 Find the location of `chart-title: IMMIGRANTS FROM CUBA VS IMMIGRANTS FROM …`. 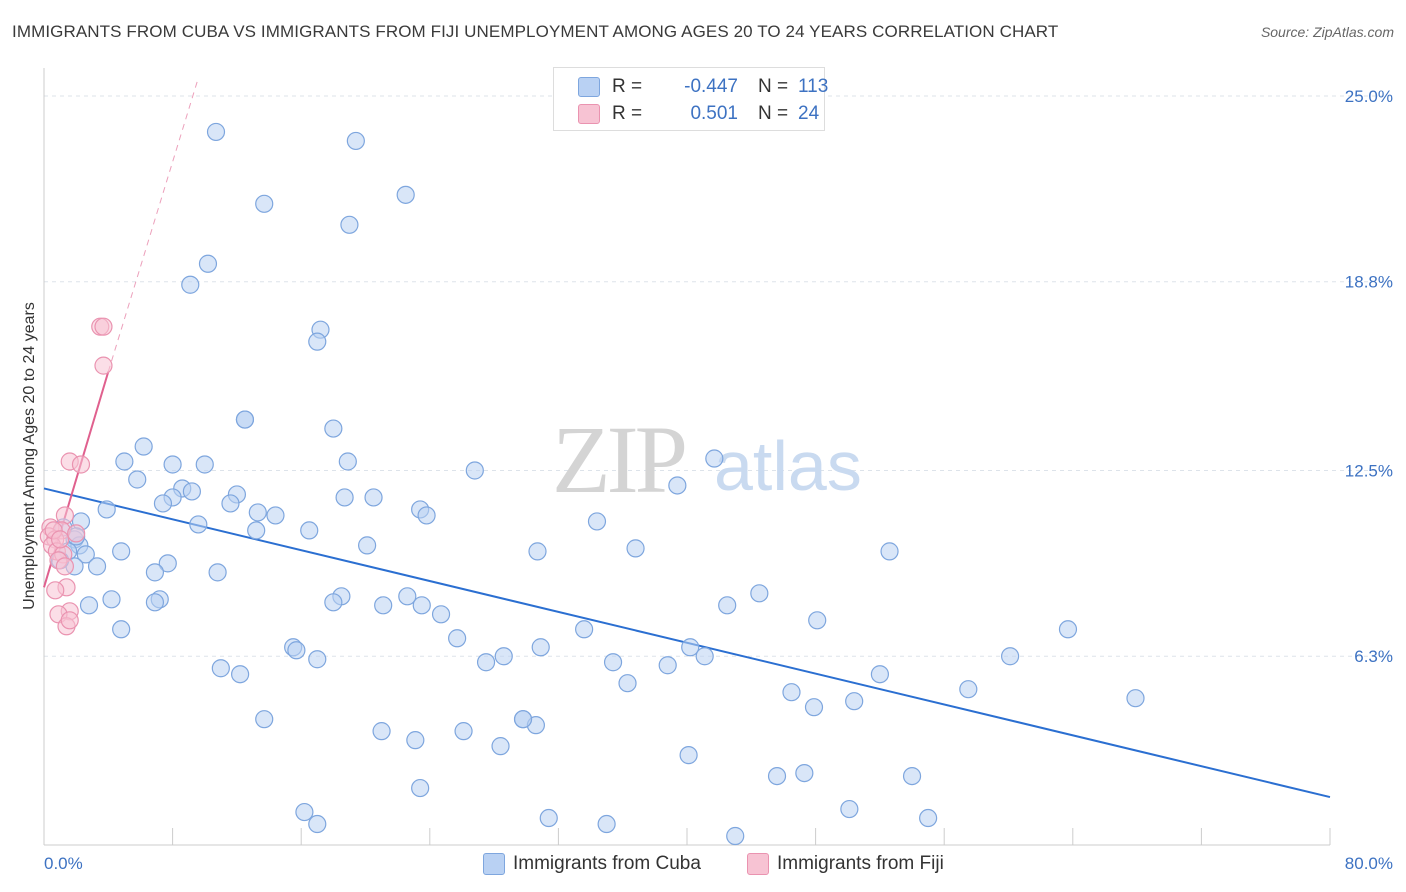

chart-title: IMMIGRANTS FROM CUBA VS IMMIGRANTS FROM … is located at coordinates (535, 31).